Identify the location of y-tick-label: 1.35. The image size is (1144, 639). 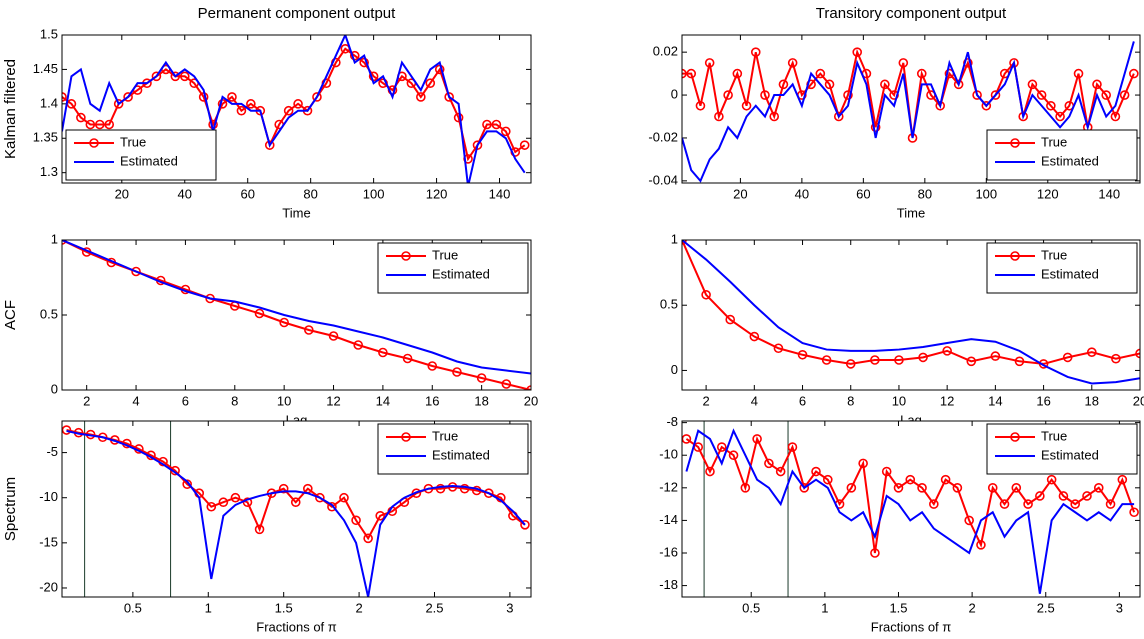
(45, 137).